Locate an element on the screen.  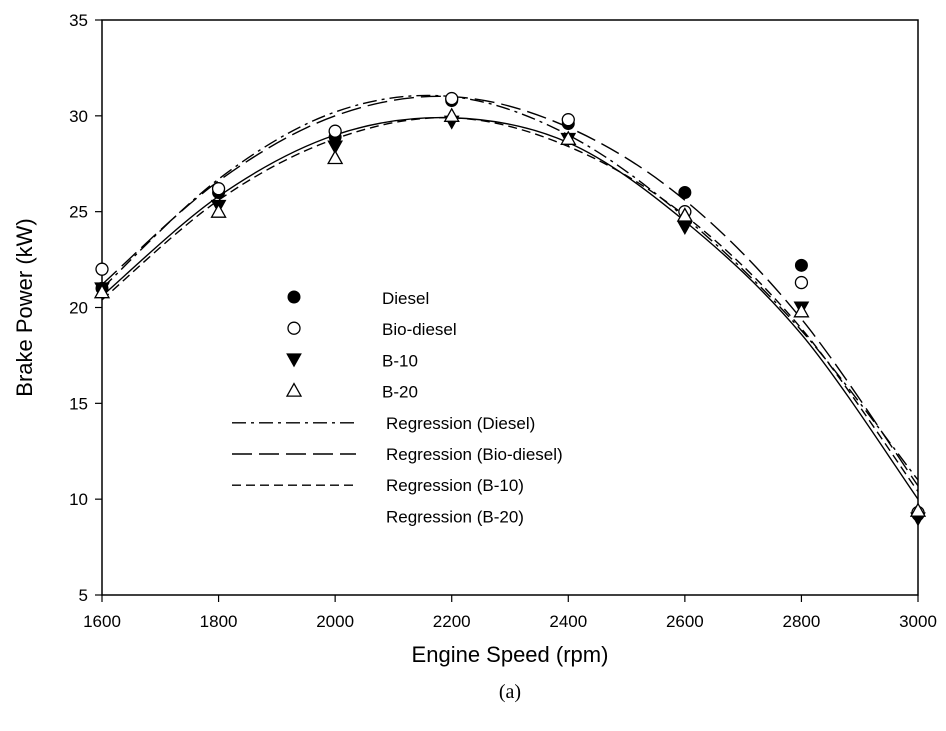
x-axis-title: Engine Speed (rpm) is located at coordinates (510, 654).